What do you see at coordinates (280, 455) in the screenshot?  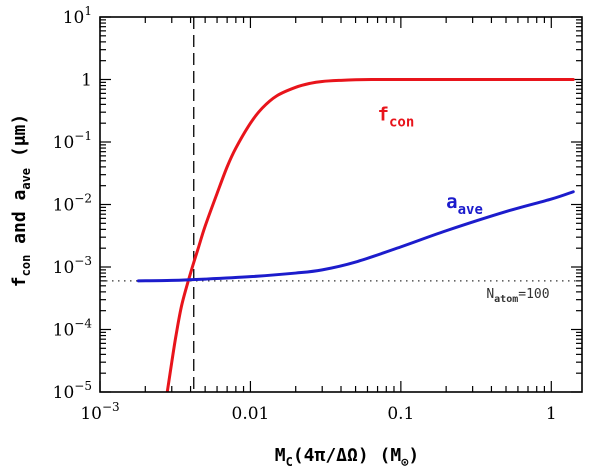 I see `x-axis-title-main: M` at bounding box center [280, 455].